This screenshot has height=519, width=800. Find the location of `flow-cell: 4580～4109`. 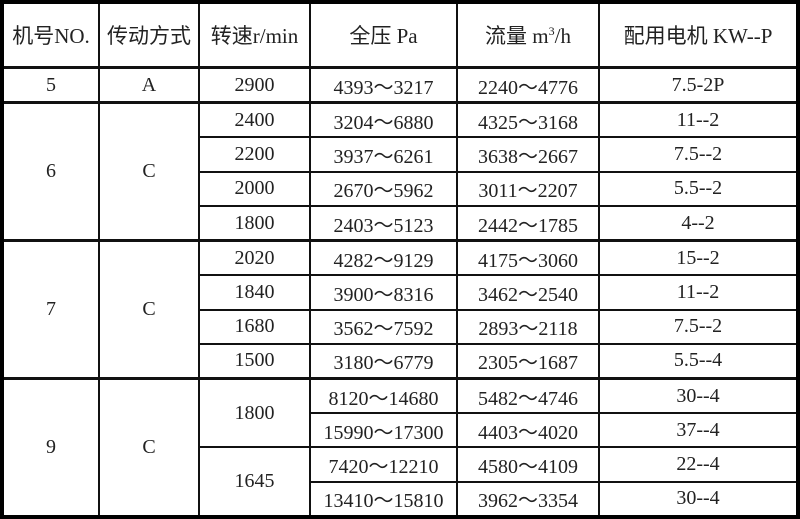

flow-cell: 4580～4109 is located at coordinates (528, 464).